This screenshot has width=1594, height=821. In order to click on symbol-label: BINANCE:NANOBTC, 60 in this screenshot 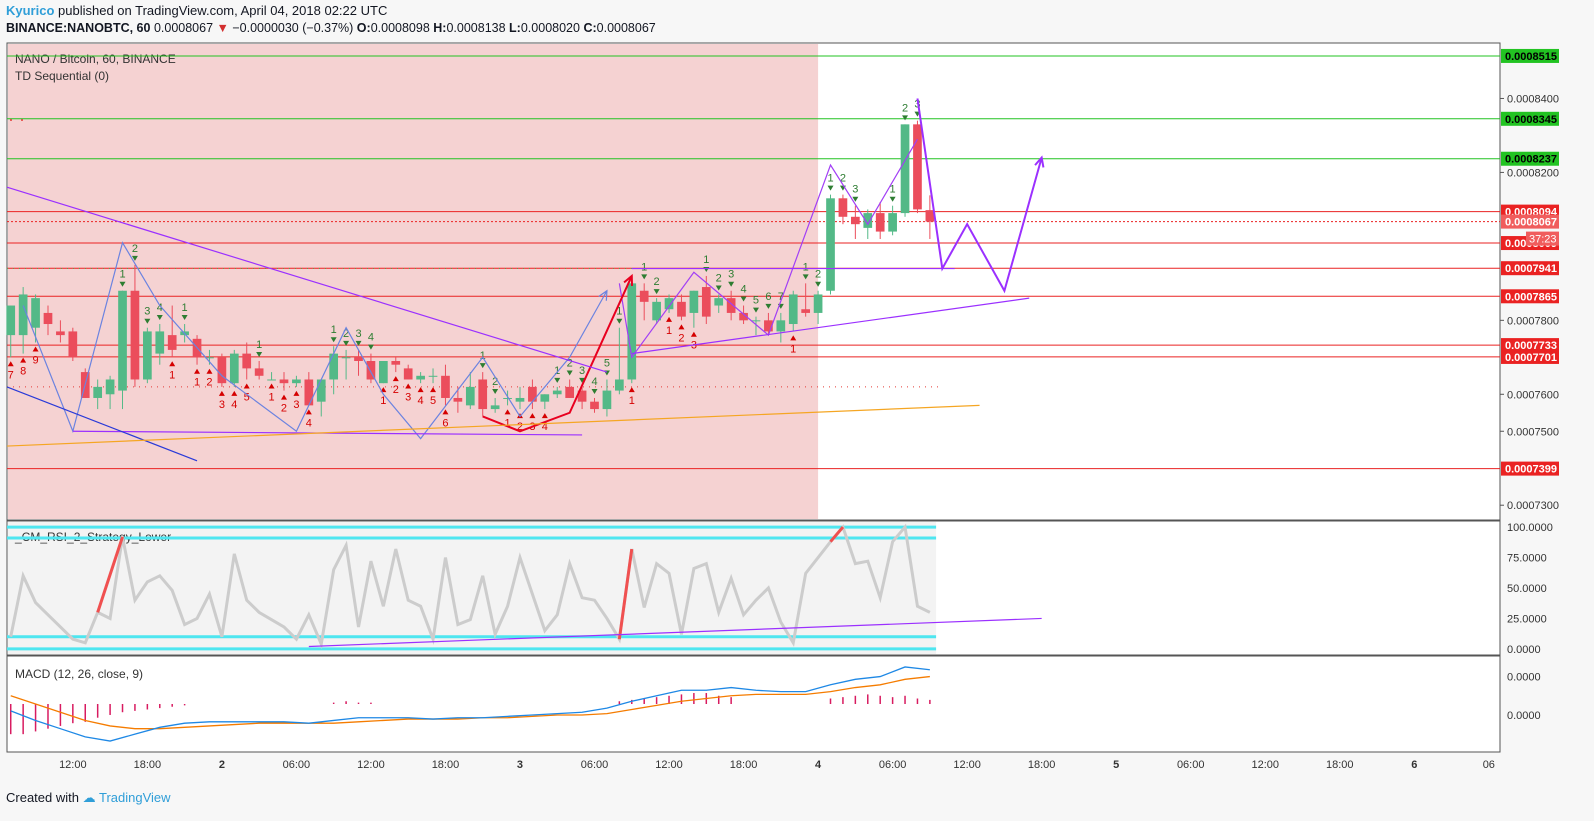, I will do `click(78, 28)`.